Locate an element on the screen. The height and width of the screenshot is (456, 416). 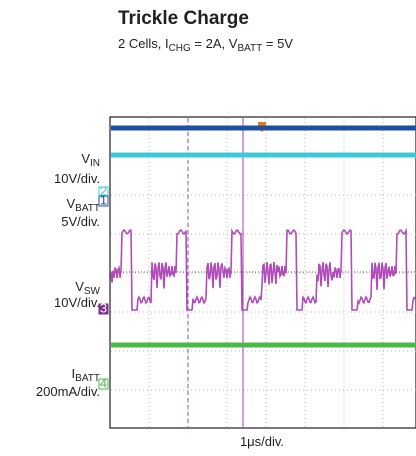
channel-symbol: I is located at coordinates (74, 373).